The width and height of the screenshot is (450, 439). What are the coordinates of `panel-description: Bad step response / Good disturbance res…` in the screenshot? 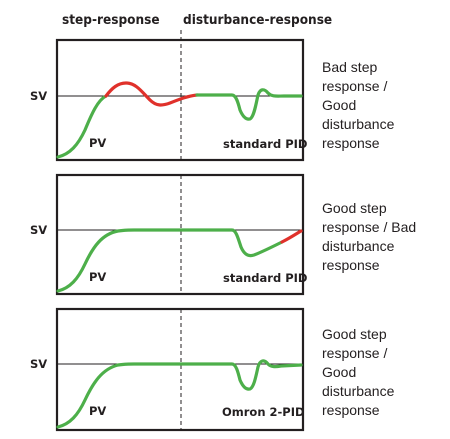 It's located at (360, 105).